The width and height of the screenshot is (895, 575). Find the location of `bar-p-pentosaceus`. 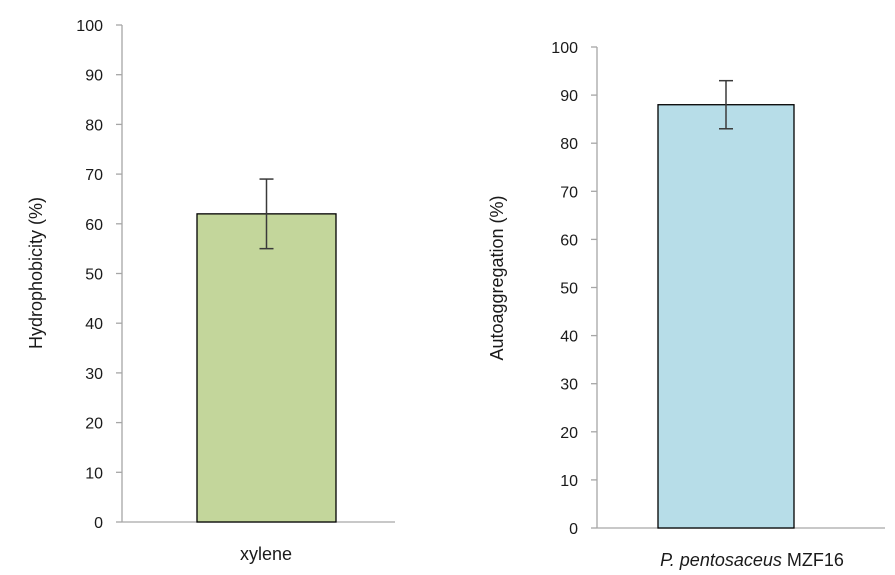

bar-p-pentosaceus is located at coordinates (726, 316).